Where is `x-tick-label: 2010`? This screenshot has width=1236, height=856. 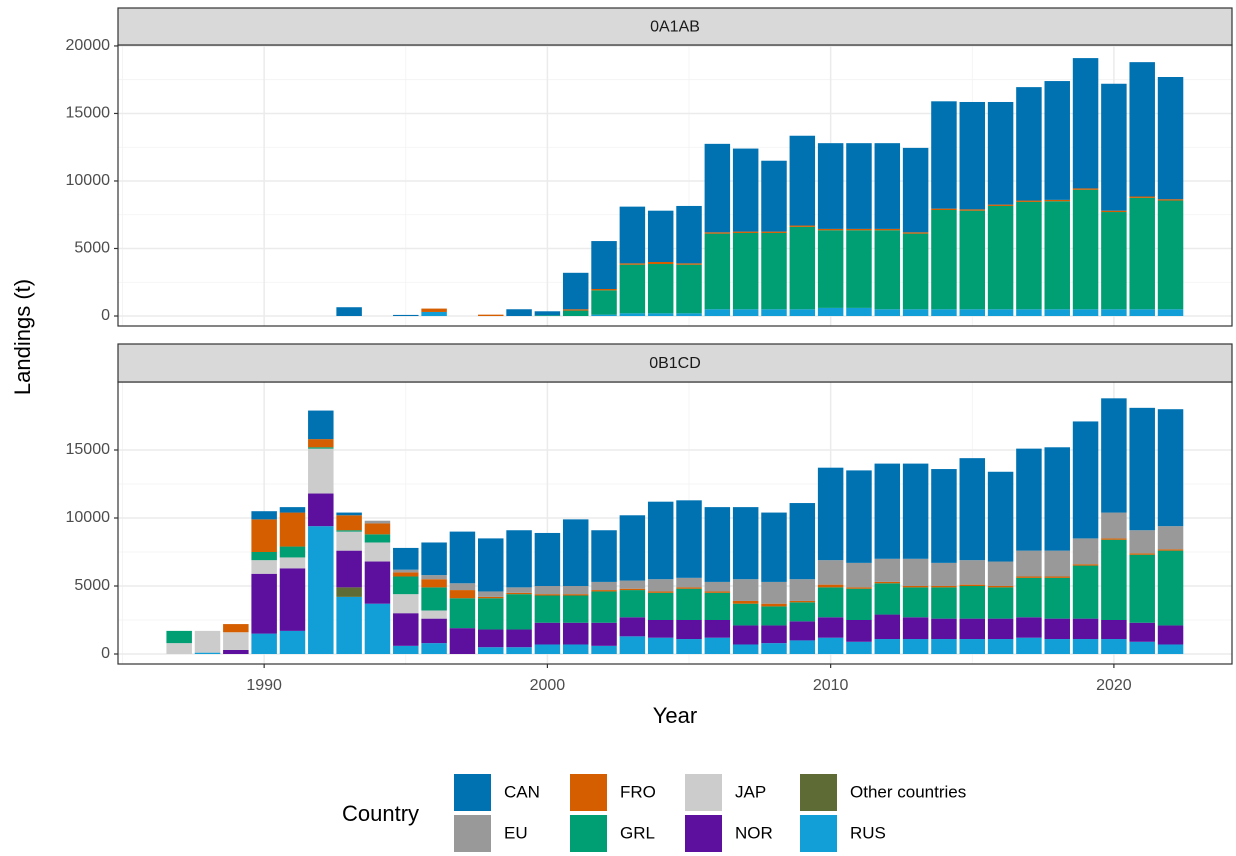
x-tick-label: 2010 is located at coordinates (831, 685).